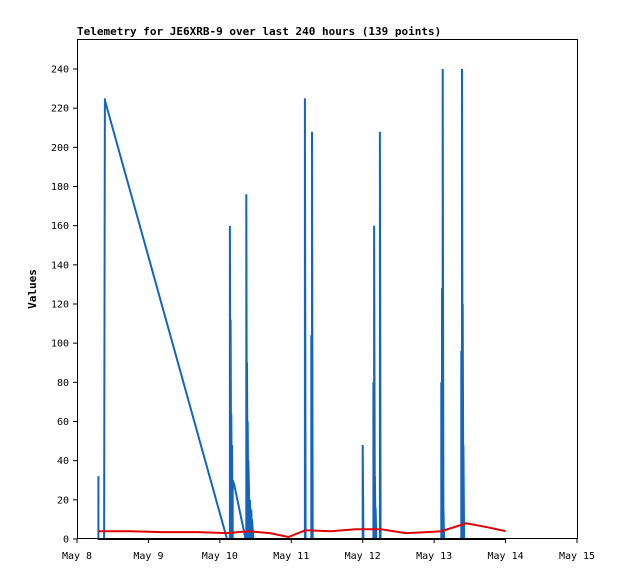 This screenshot has height=579, width=618. Describe the element at coordinates (60, 344) in the screenshot. I see `y-tick-label: 100` at that location.